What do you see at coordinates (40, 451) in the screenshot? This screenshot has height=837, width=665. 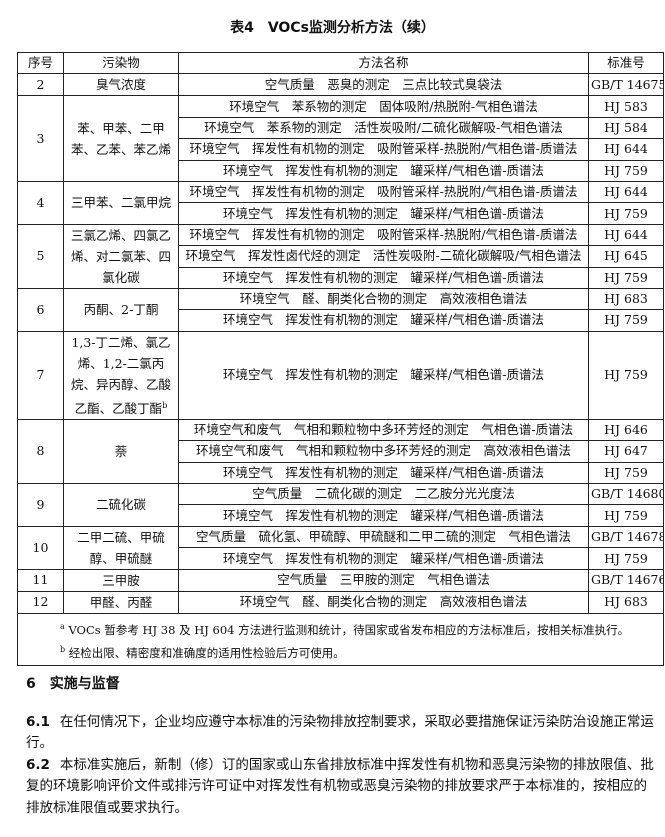 I see `row-number: 8` at bounding box center [40, 451].